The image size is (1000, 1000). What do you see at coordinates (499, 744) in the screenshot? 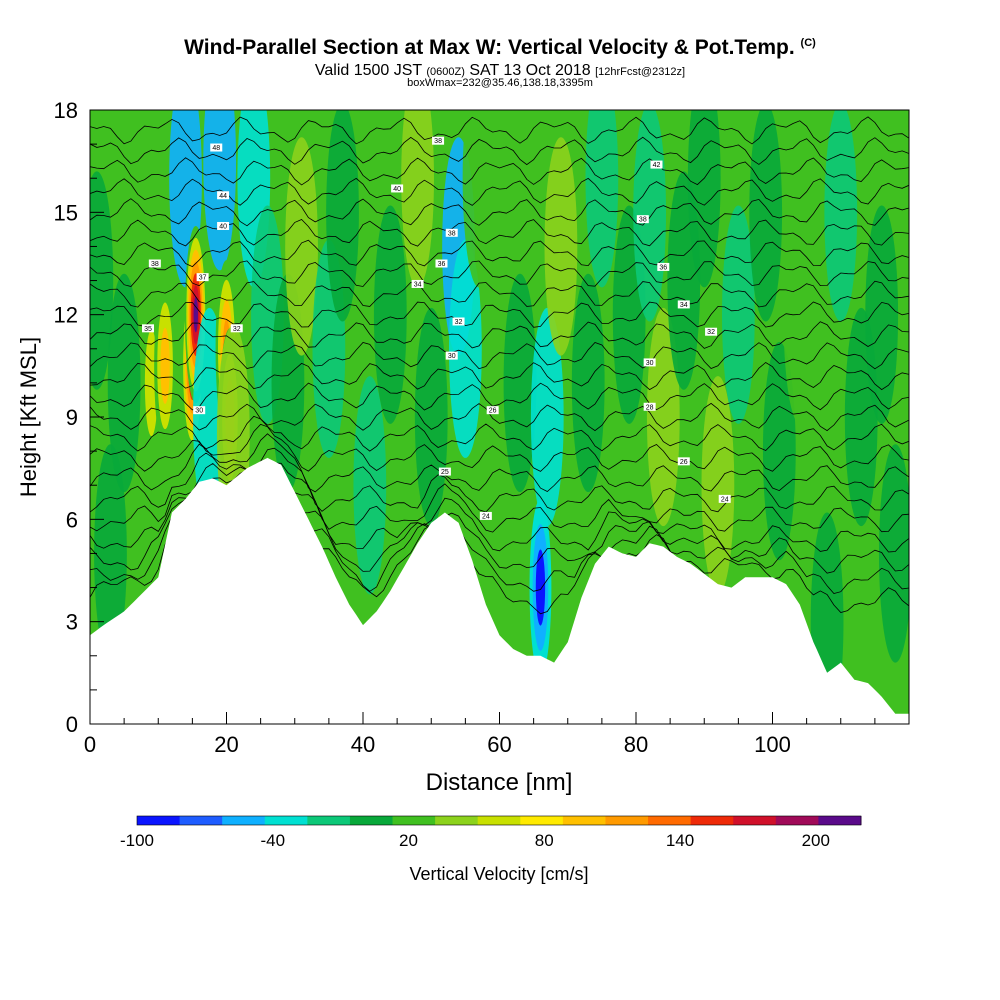
I see `x-tick-label: 60` at bounding box center [499, 744].